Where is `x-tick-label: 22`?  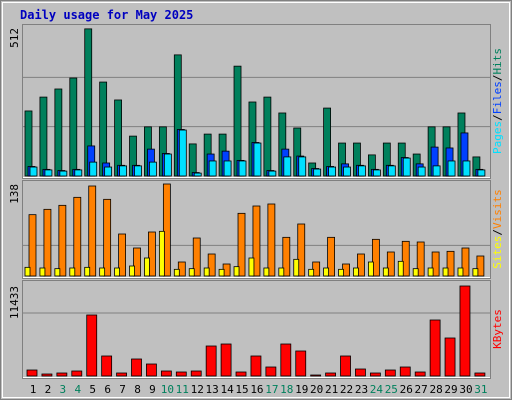
x-tick-label: 22 is located at coordinates (346, 389).